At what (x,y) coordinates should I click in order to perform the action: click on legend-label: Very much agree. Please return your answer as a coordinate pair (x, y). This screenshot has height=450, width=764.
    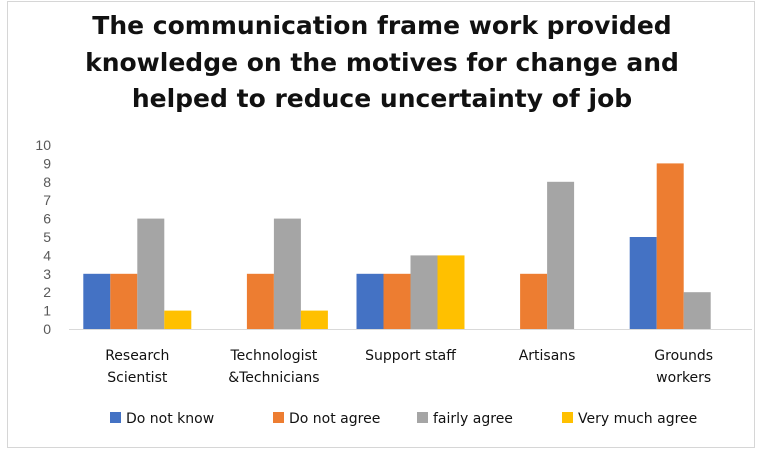
    Looking at the image, I should click on (637, 419).